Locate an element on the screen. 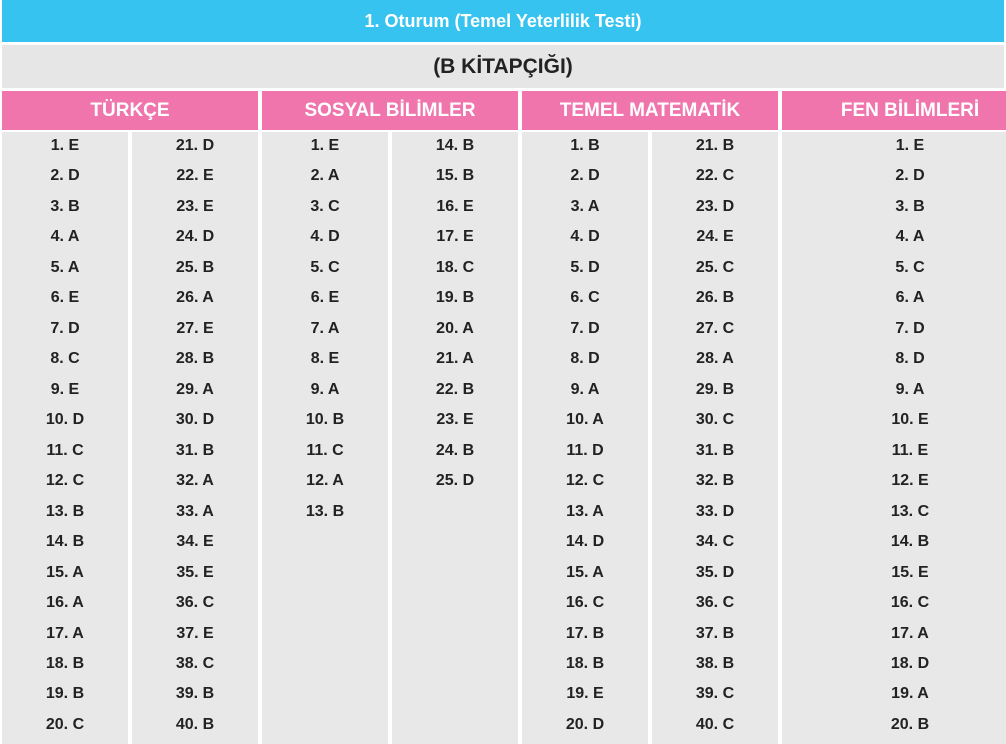 Image resolution: width=1006 pixels, height=744 pixels. answer: 32. B is located at coordinates (715, 481).